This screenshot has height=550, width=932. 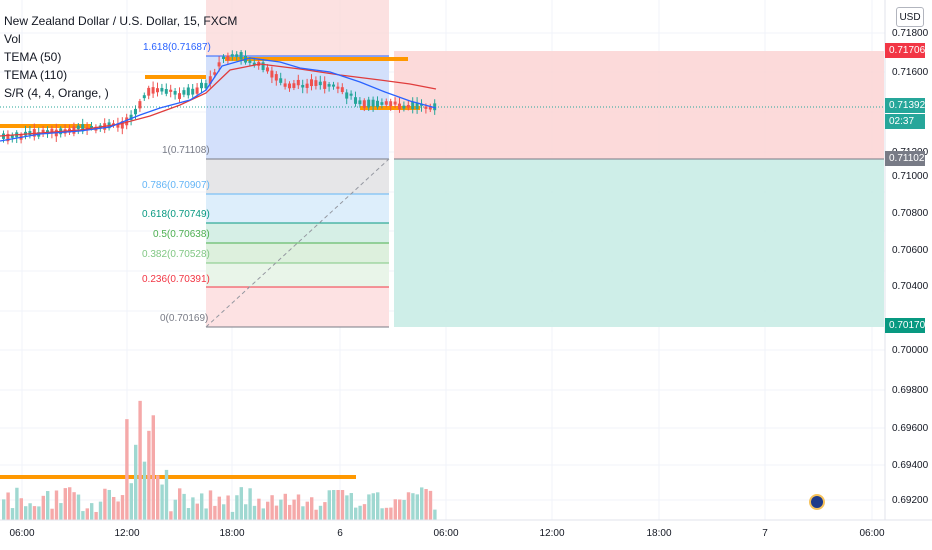 What do you see at coordinates (218, 100) in the screenshot?
I see `tema-110-line` at bounding box center [218, 100].